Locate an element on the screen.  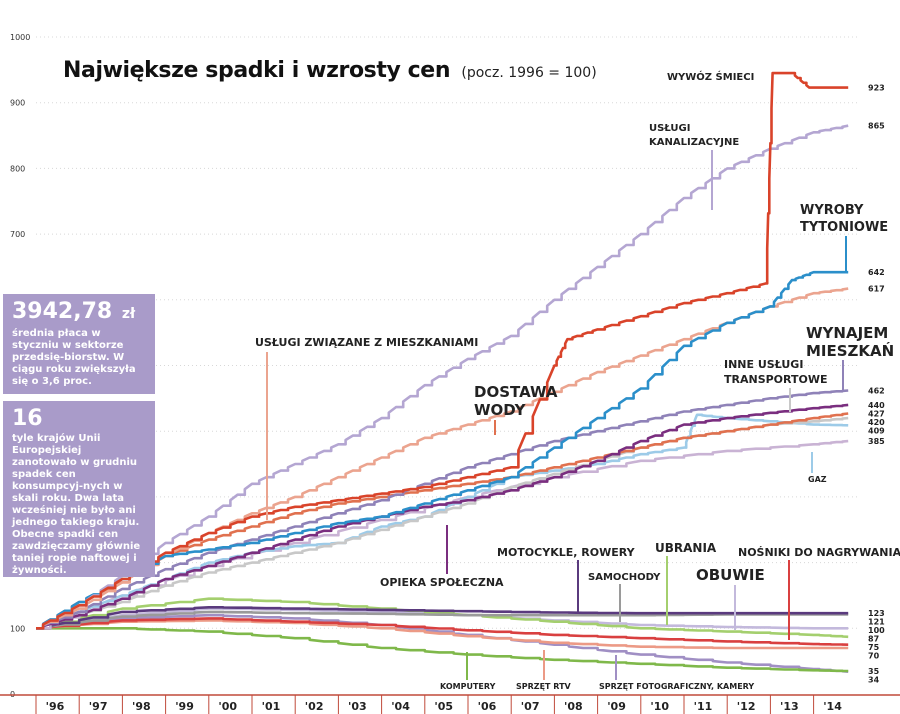
end-value-label: 87 is located at coordinates (873, 639).